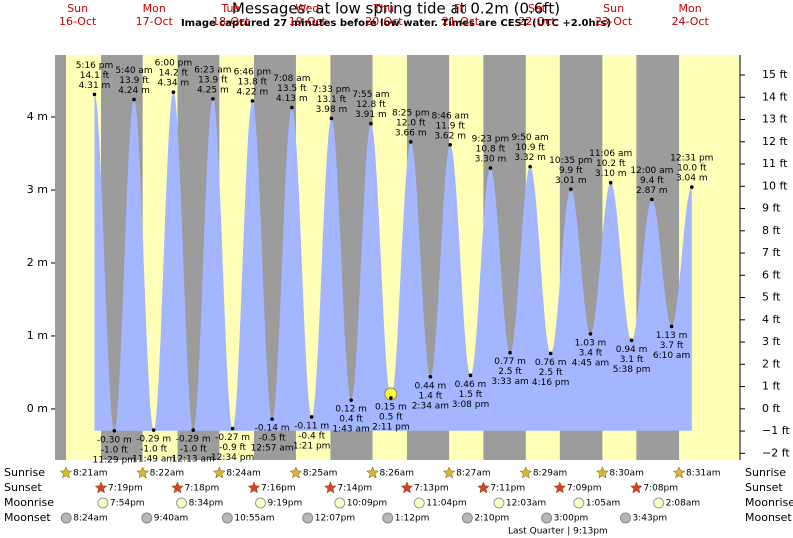  I want to click on tide-label: 6:10 am, so click(671, 356).